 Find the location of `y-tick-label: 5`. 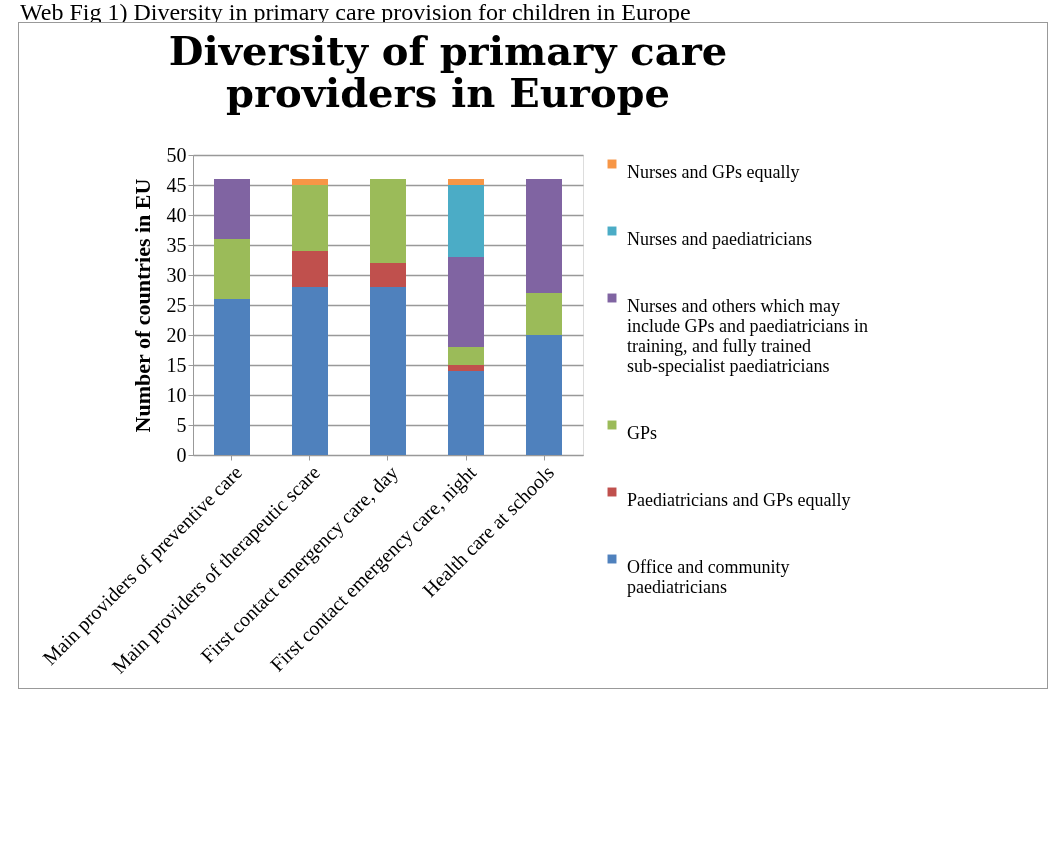

y-tick-label: 5 is located at coordinates (181, 424).